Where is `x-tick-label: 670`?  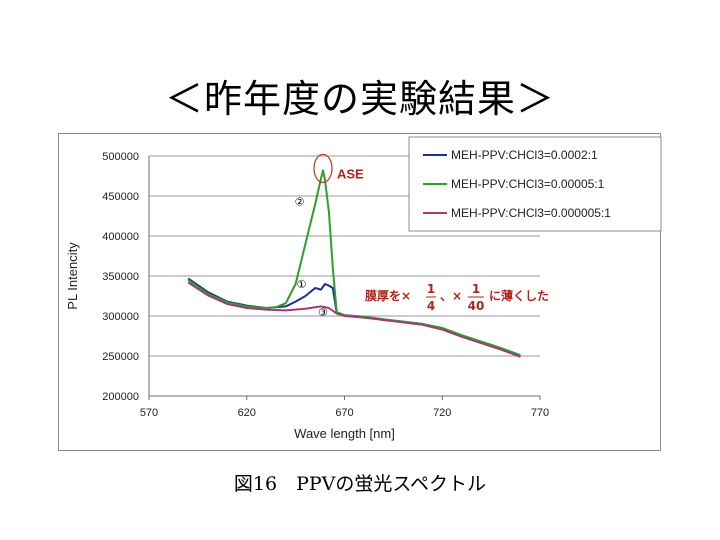
x-tick-label: 670 is located at coordinates (344, 413).